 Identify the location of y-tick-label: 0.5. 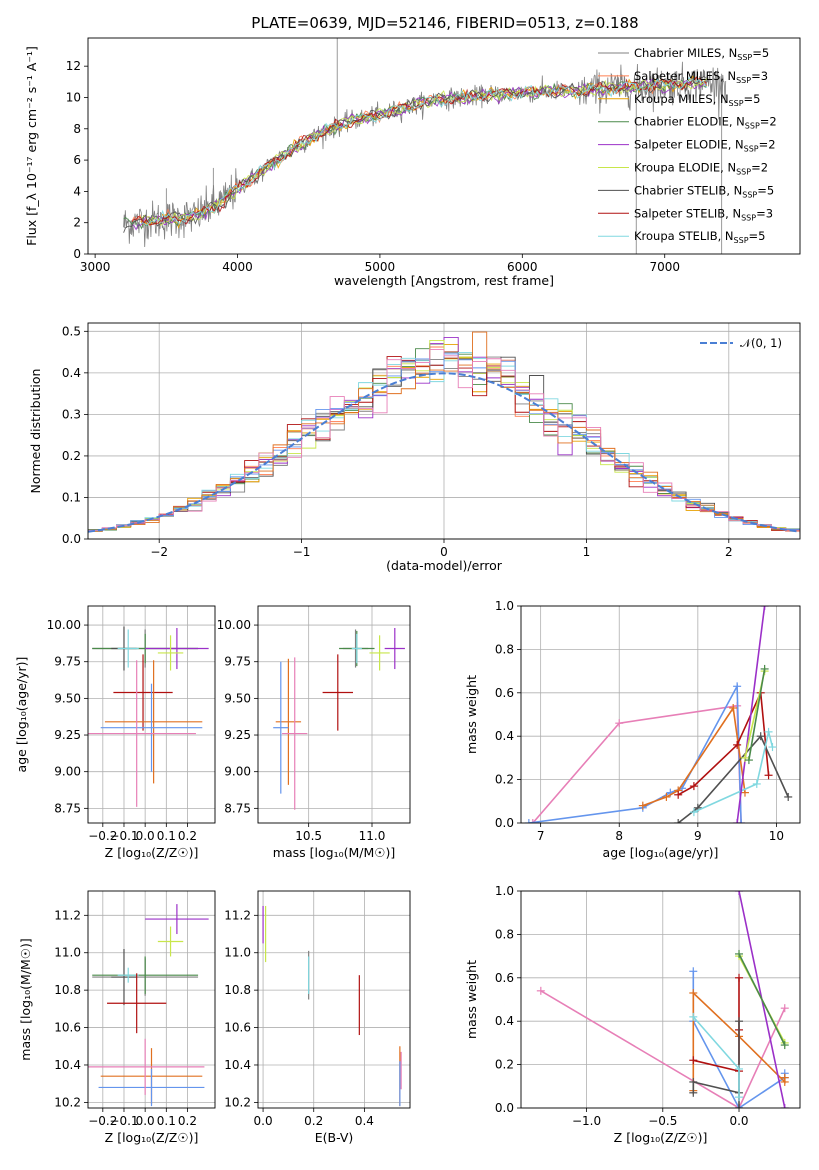
(71, 331).